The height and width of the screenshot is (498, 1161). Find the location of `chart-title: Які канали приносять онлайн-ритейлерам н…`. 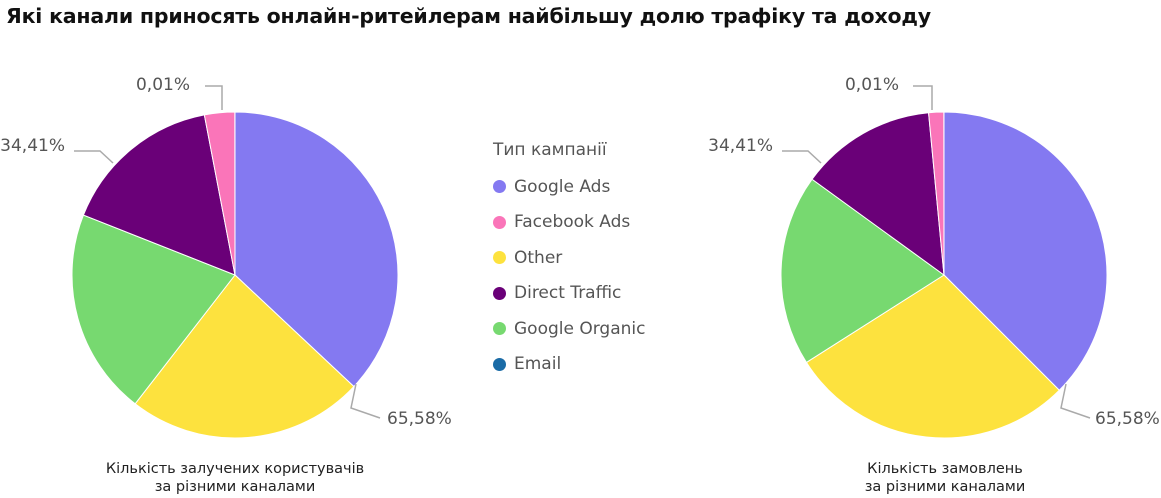

chart-title: Які канали приносять онлайн-ритейлерам н… is located at coordinates (468, 16).